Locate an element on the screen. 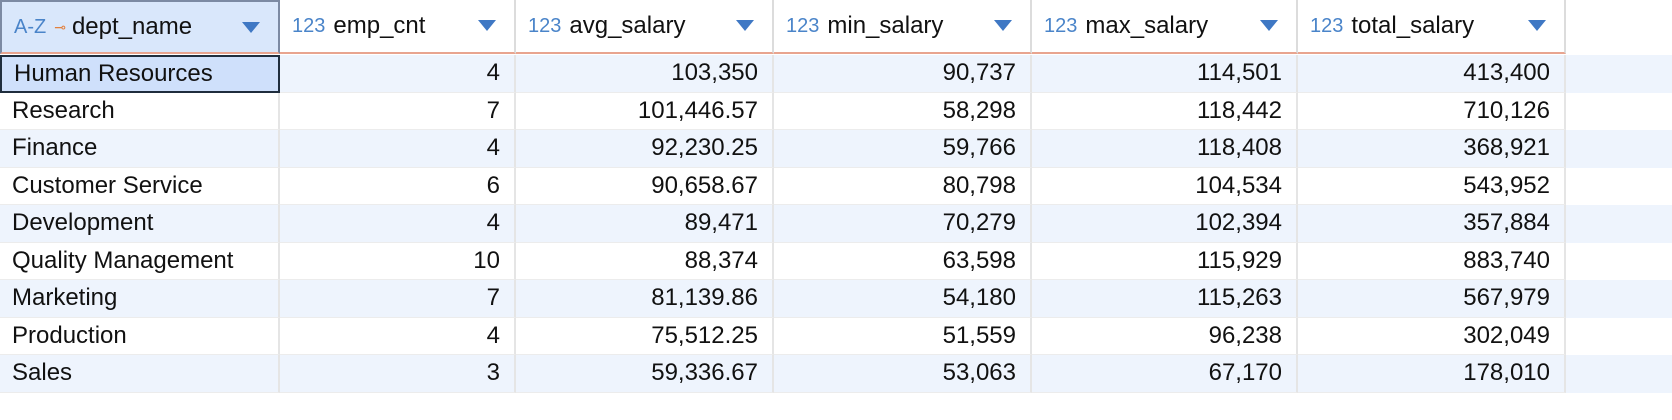 The height and width of the screenshot is (420, 1672). grid-cell: Sales is located at coordinates (140, 374).